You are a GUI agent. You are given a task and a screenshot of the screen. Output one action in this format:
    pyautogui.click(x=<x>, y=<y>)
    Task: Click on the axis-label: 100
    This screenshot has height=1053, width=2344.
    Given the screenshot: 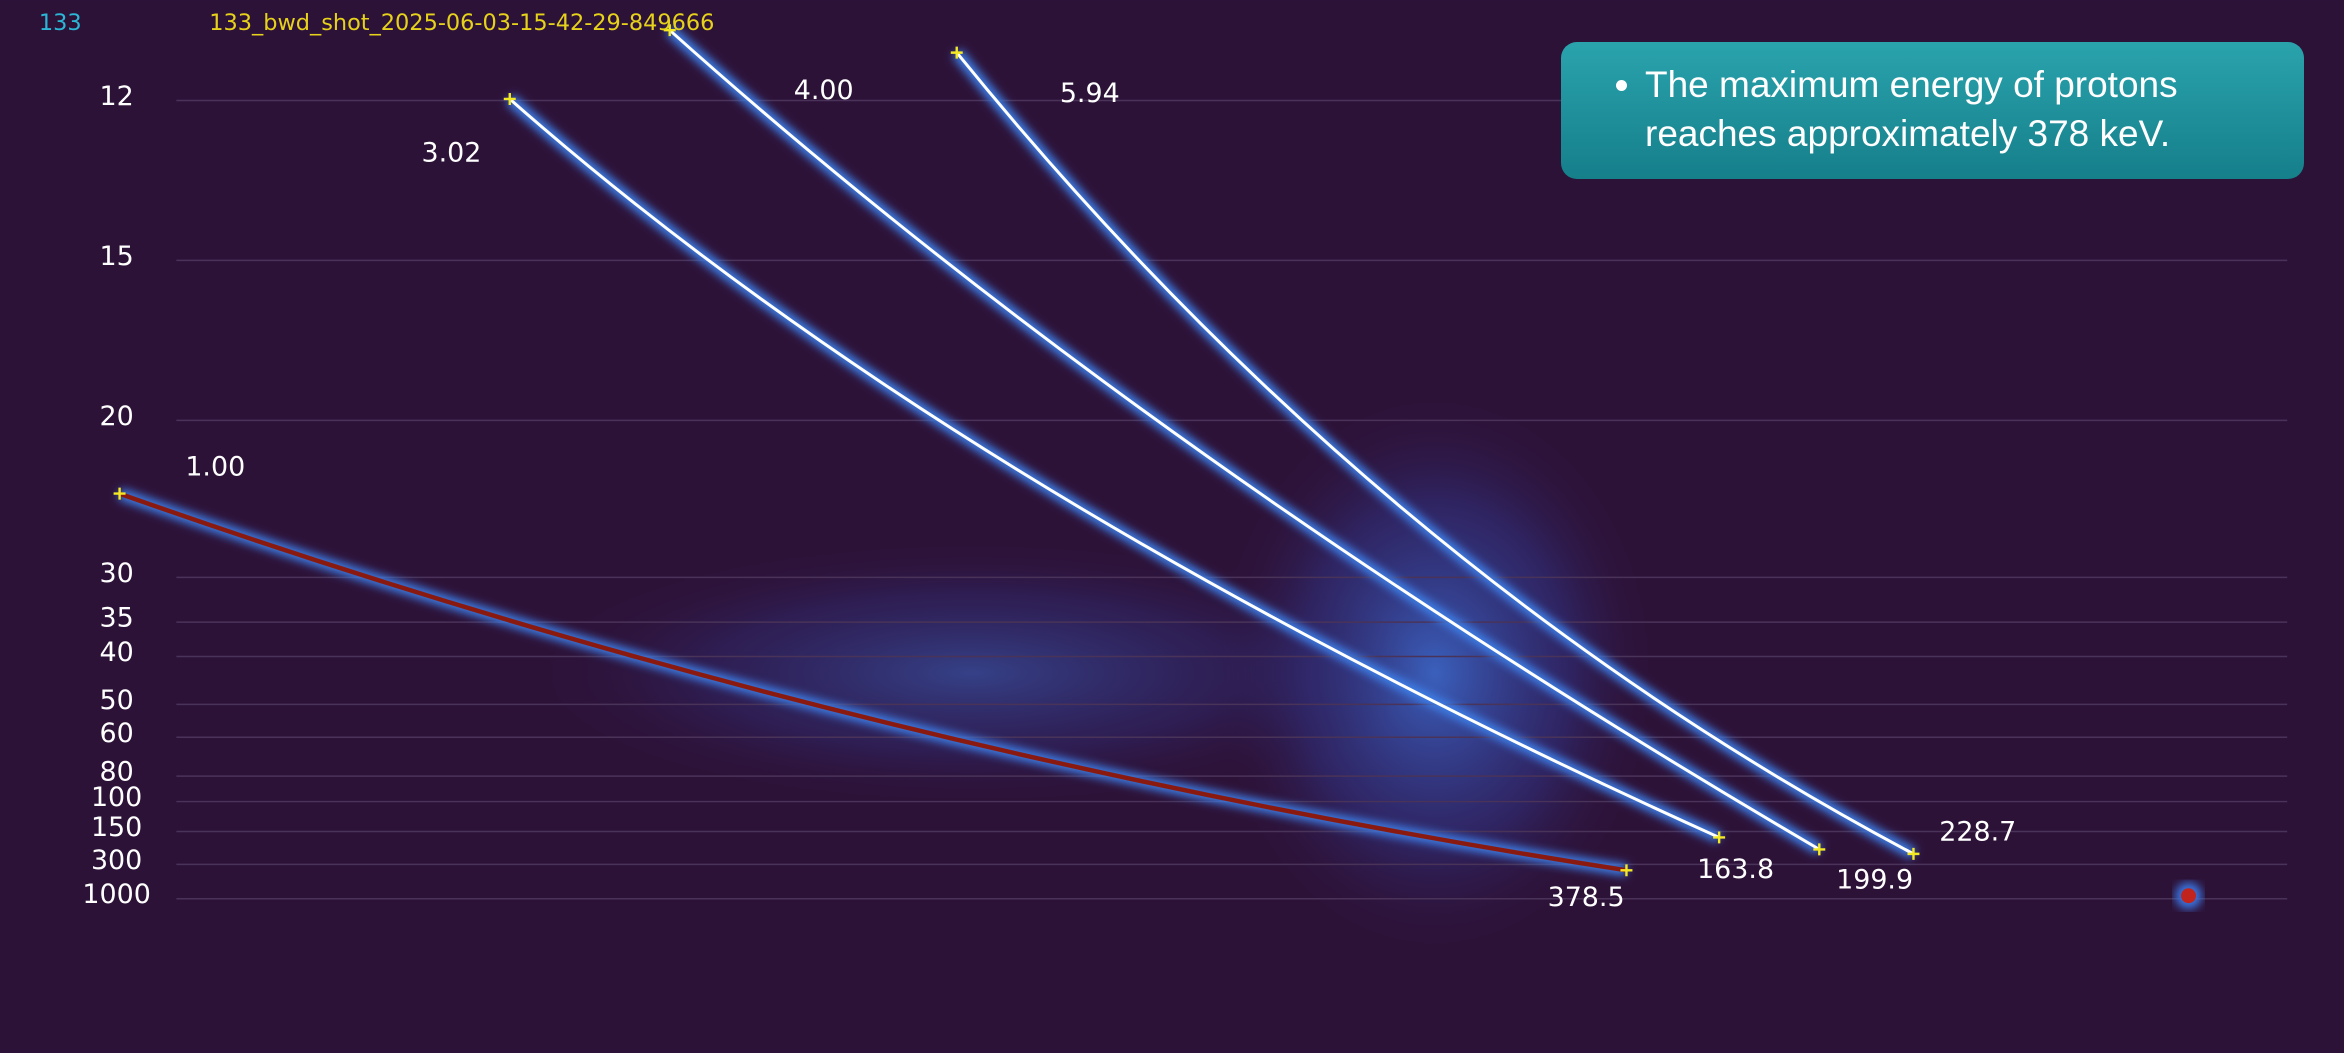 What is the action you would take?
    pyautogui.click(x=116, y=797)
    